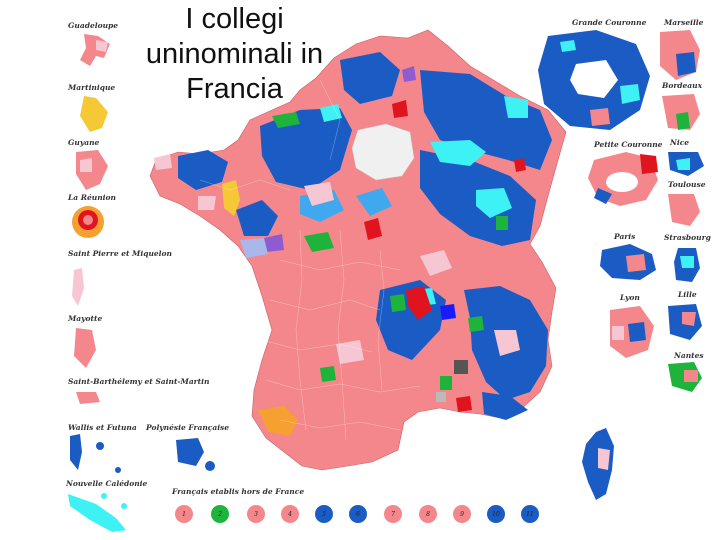 Image resolution: width=720 pixels, height=540 pixels. Describe the element at coordinates (628, 144) in the screenshot. I see `inset-label: Petite Couronne` at that location.